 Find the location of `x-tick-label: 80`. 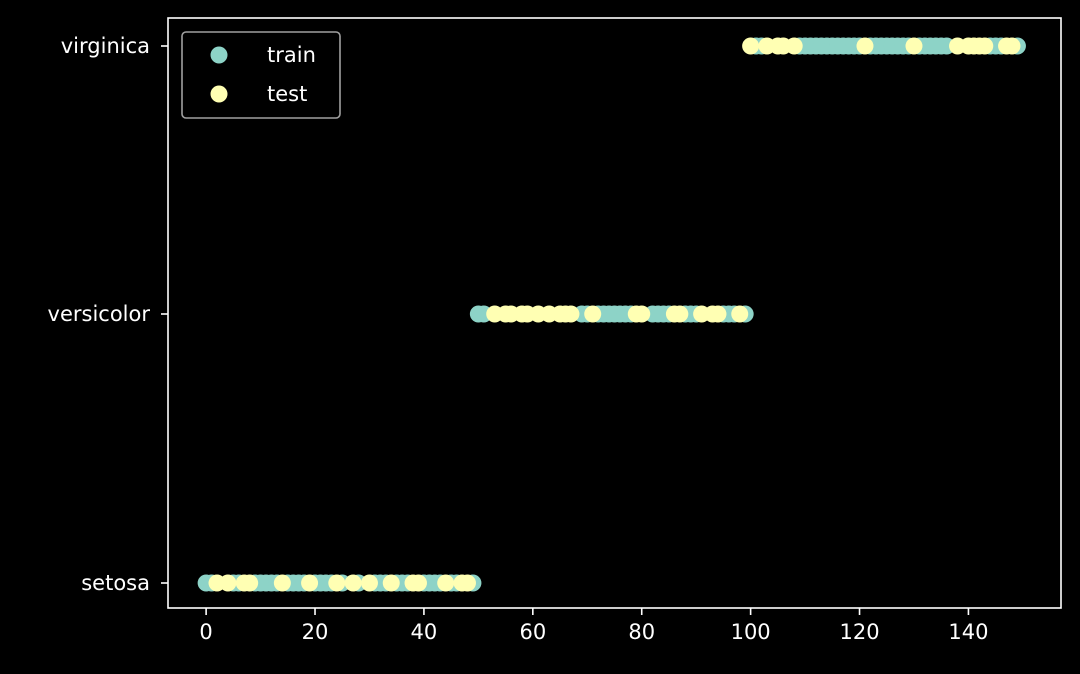

x-tick-label: 80 is located at coordinates (641, 632).